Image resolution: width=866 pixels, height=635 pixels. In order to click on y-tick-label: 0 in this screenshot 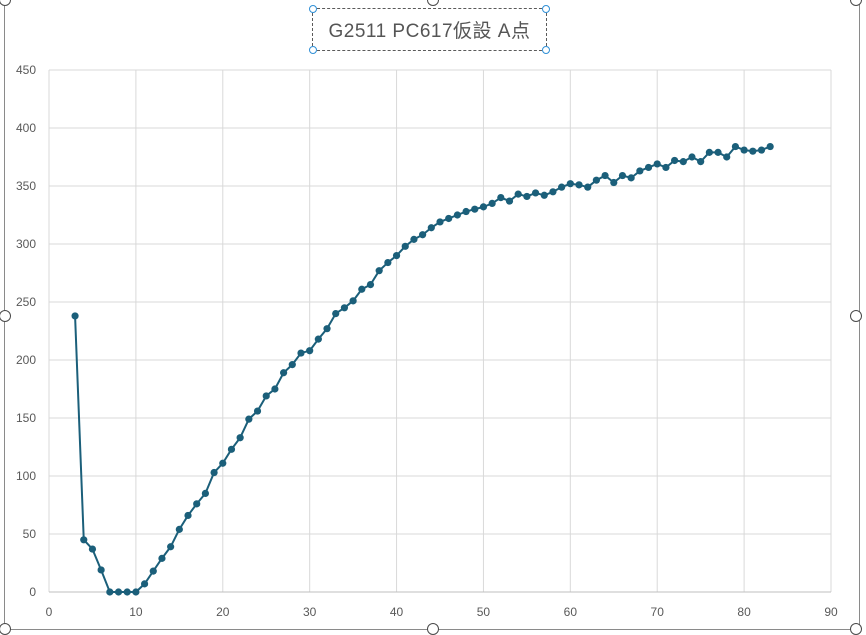, I will do `click(32, 592)`.